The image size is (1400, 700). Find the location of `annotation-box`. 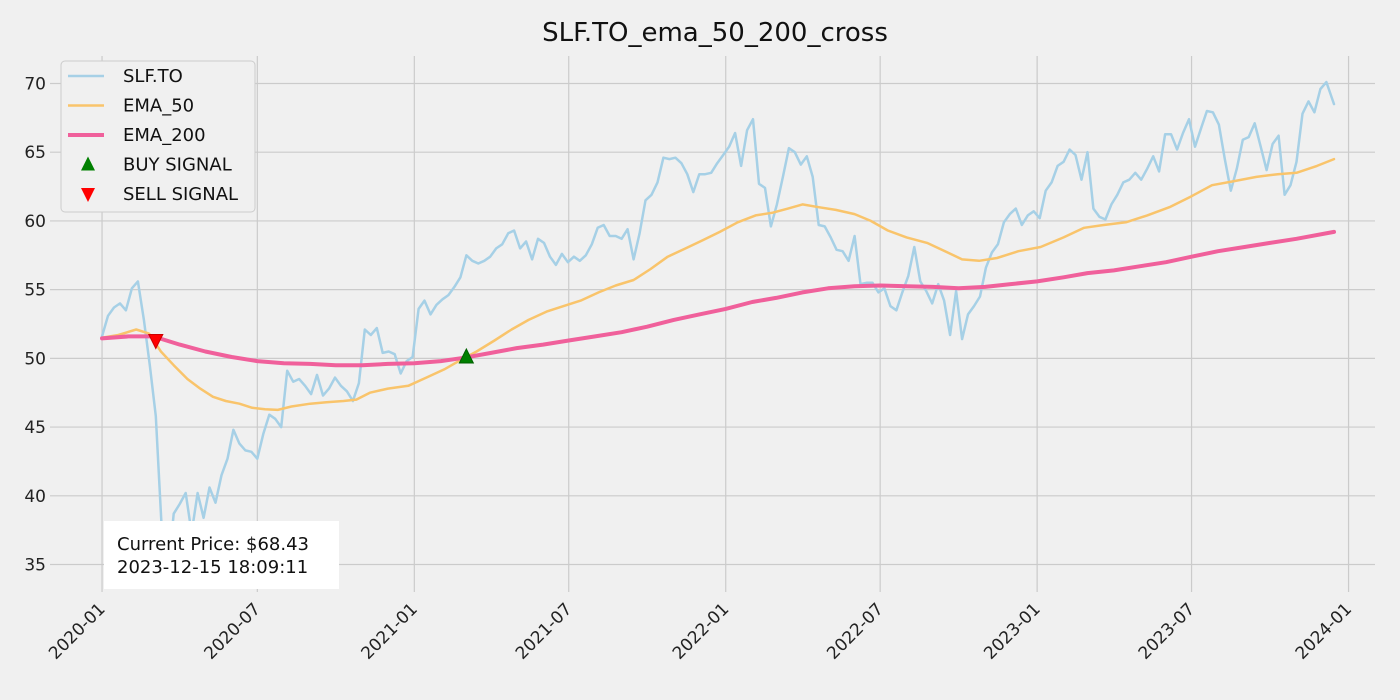

annotation-box is located at coordinates (221, 555).